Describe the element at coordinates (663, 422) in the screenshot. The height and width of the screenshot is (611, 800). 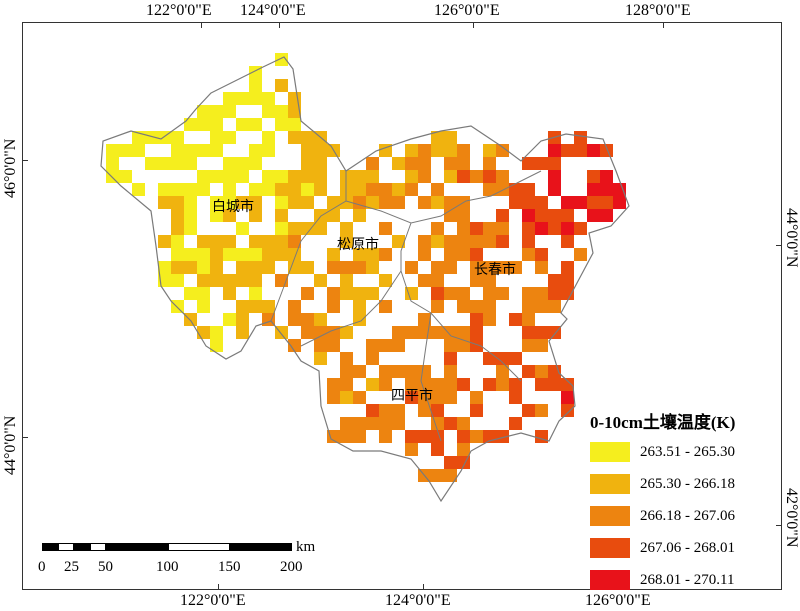
I see `legend-title: 0-10cm土壤温度(K)` at that location.